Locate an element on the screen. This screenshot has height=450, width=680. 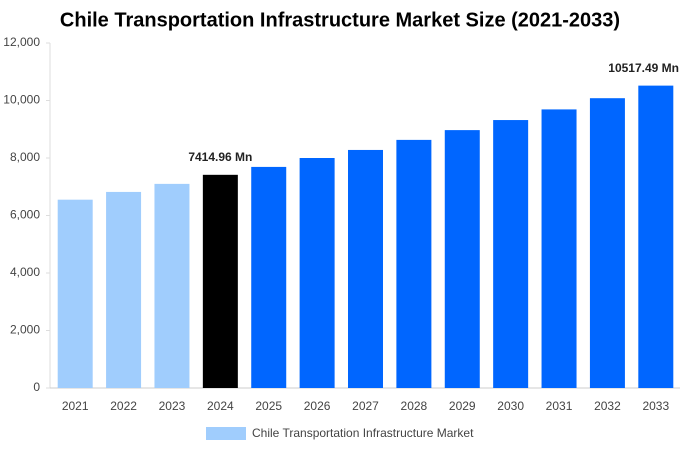
legend-swatch is located at coordinates (226, 433).